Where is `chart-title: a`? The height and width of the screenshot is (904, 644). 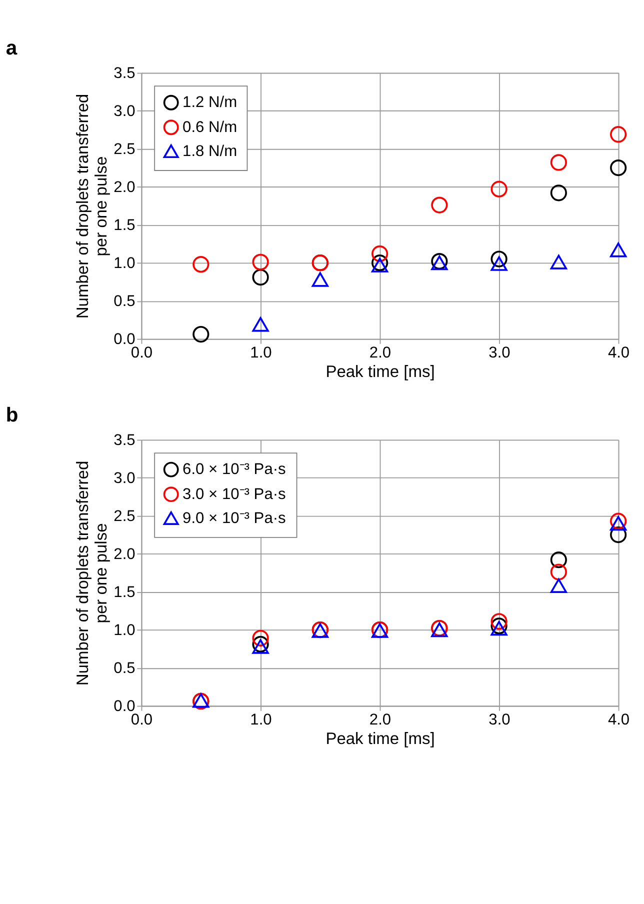 chart-title: a is located at coordinates (12, 48).